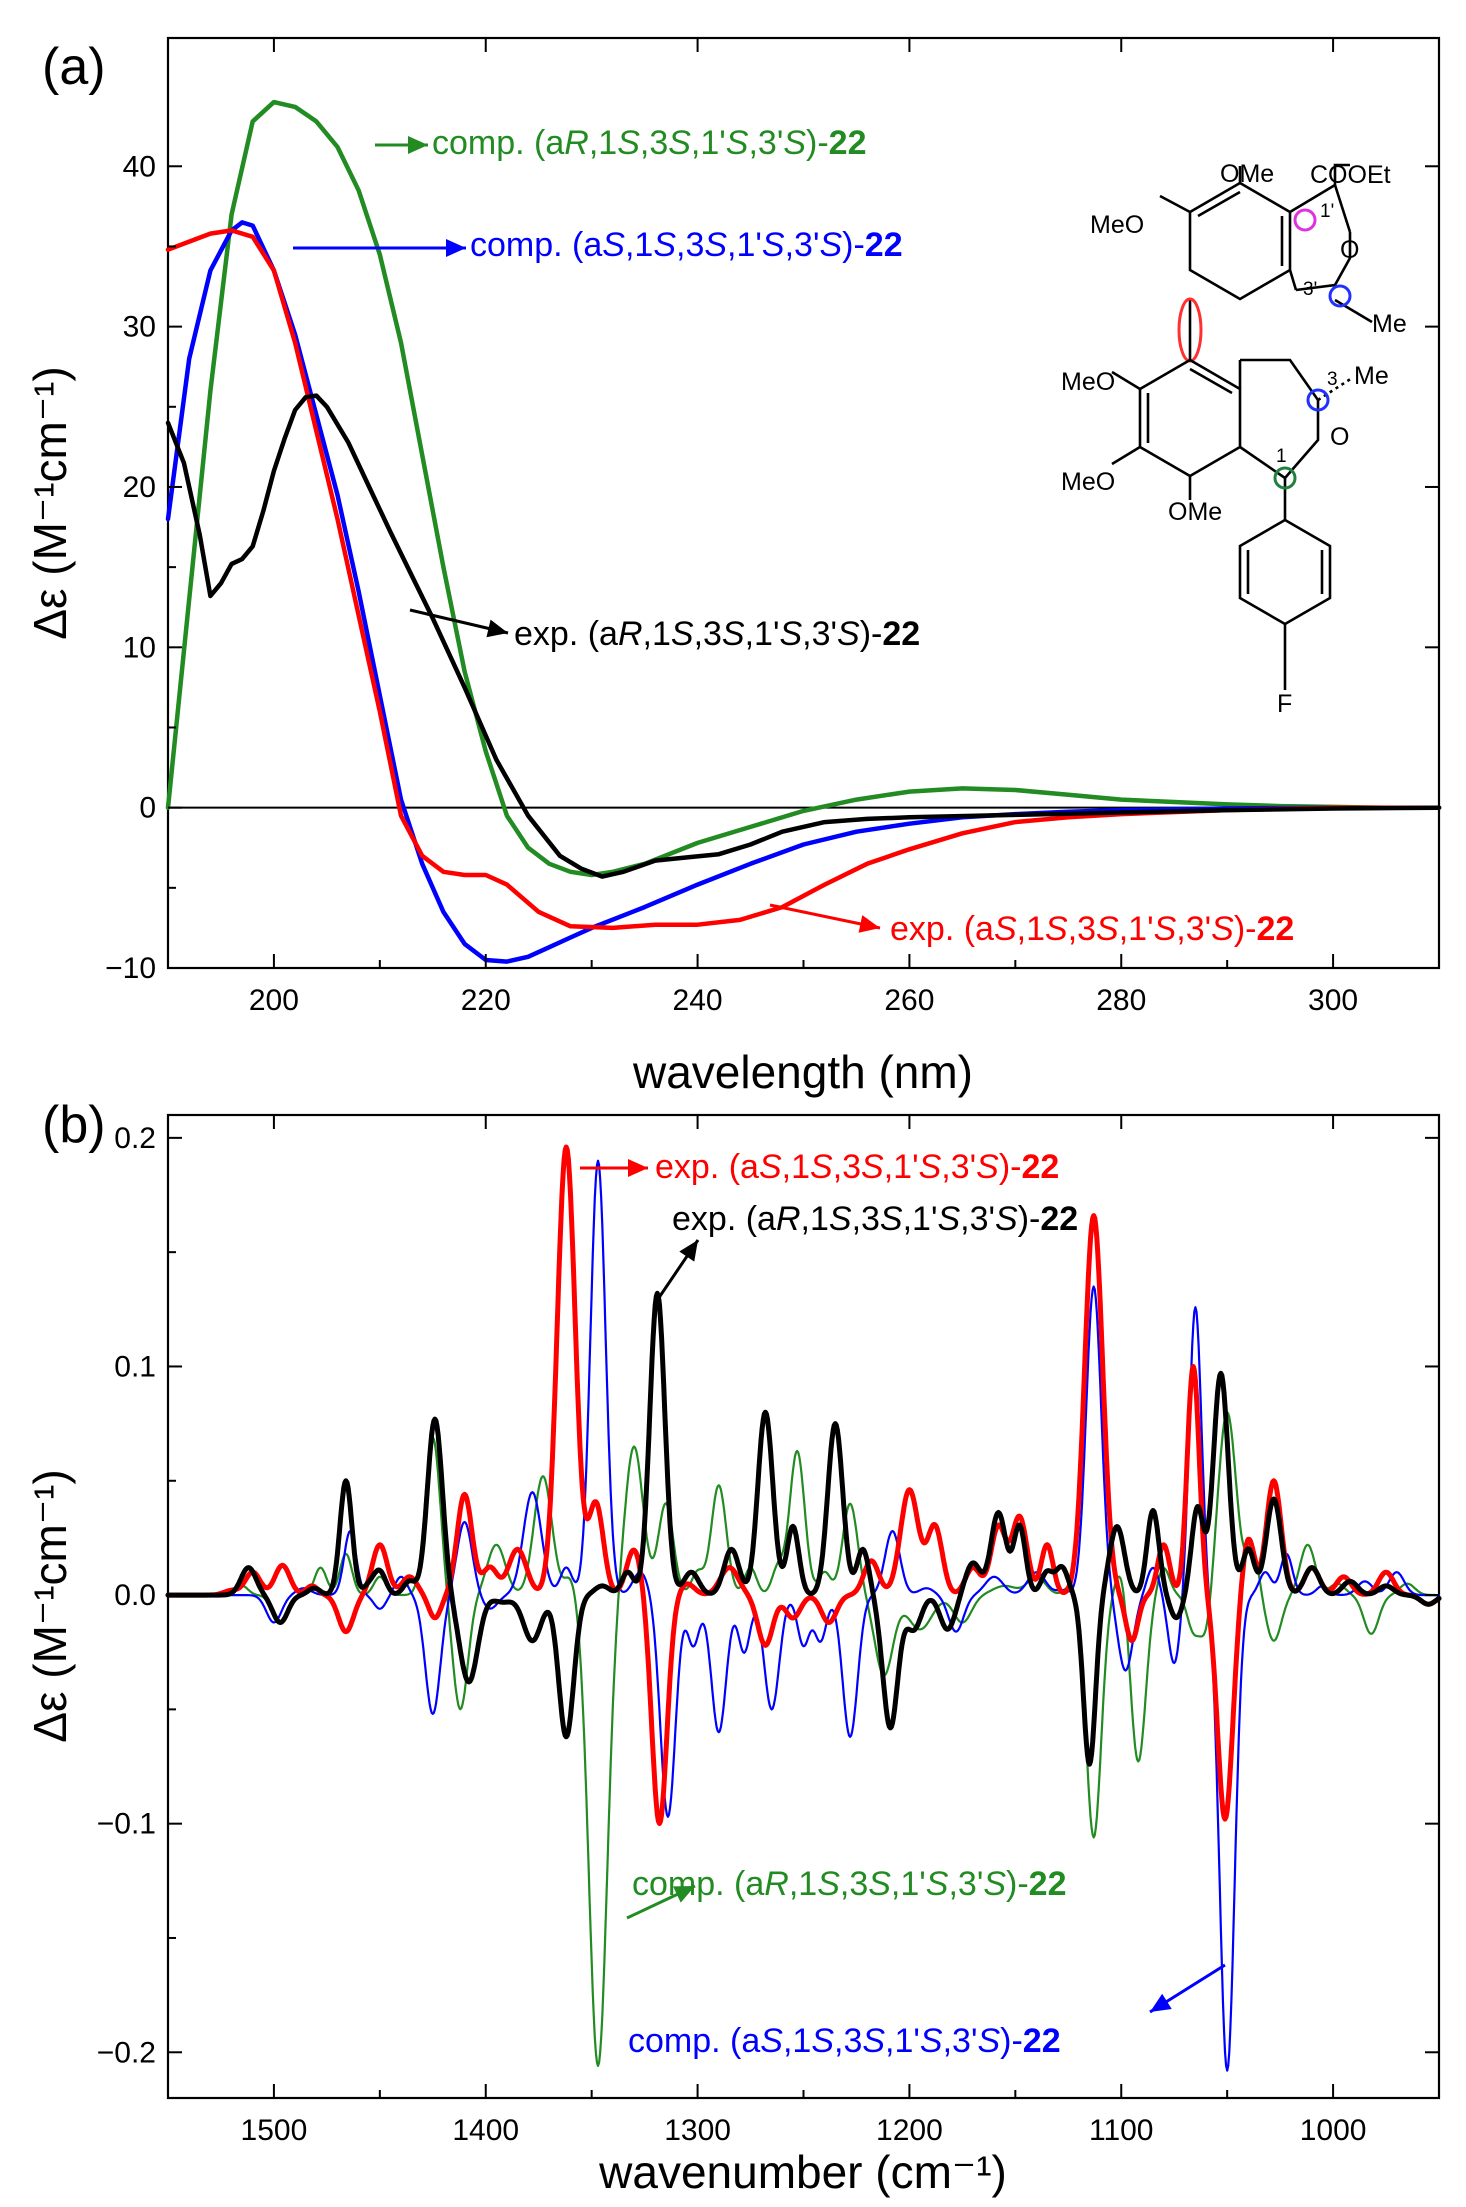 This screenshot has width=1466, height=2207. Describe the element at coordinates (1327, 211) in the screenshot. I see `label-pos-1p: 1'` at that location.